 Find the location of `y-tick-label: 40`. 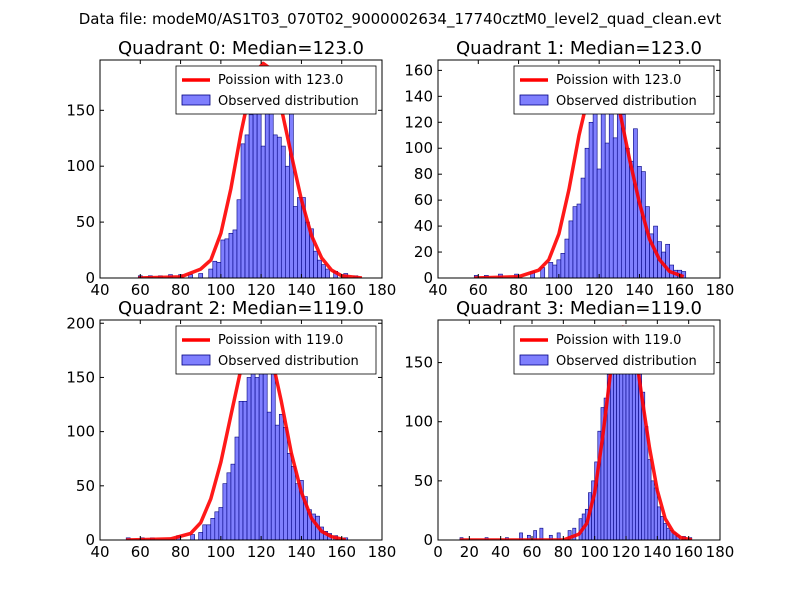

y-tick-label: 40 is located at coordinates (423, 226).